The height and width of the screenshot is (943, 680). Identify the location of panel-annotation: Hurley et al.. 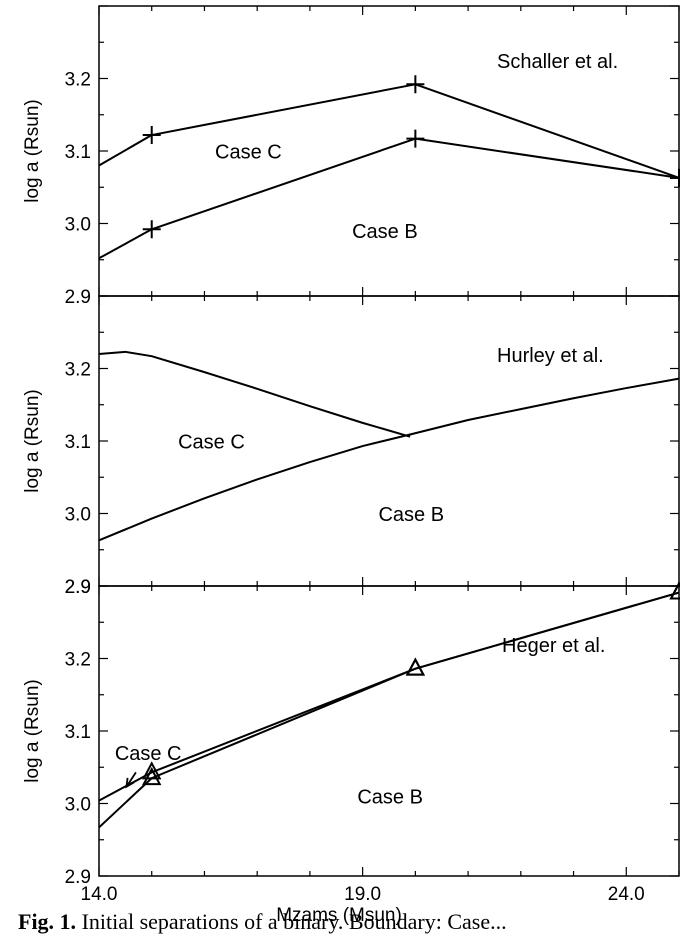
(550, 356).